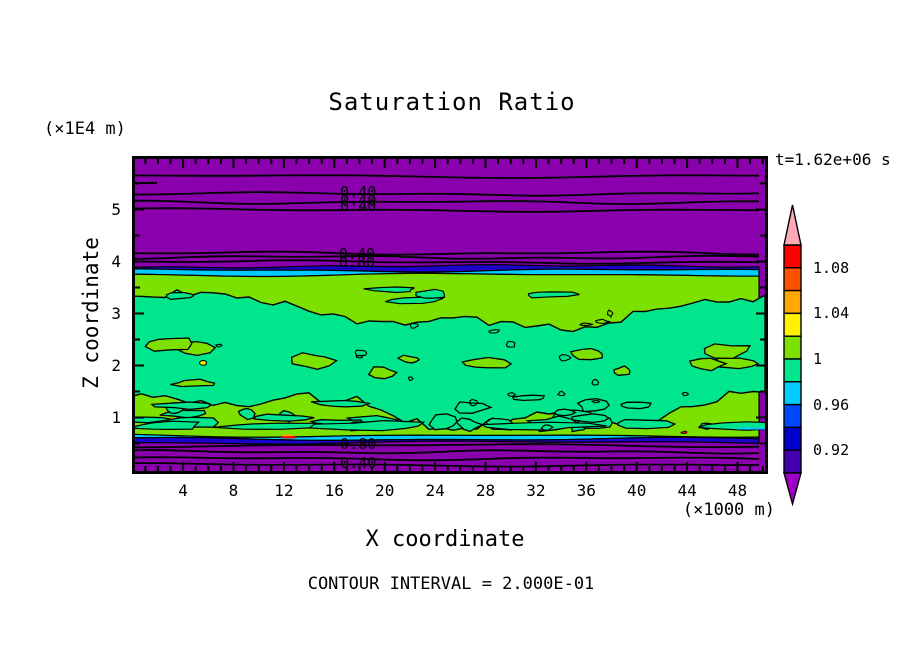  What do you see at coordinates (183, 490) in the screenshot?
I see `x-tick-label: 4` at bounding box center [183, 490].